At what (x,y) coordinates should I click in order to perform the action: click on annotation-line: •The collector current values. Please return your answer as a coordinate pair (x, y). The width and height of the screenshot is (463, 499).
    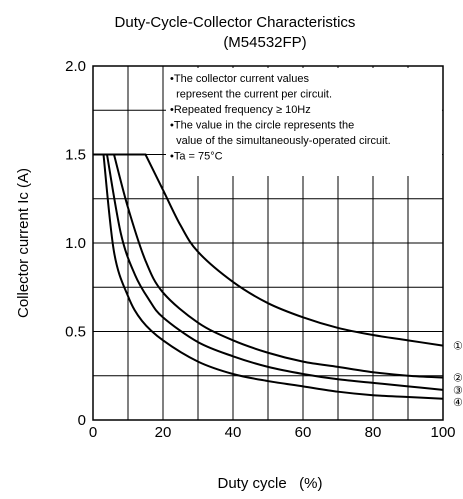
    Looking at the image, I should click on (239, 79).